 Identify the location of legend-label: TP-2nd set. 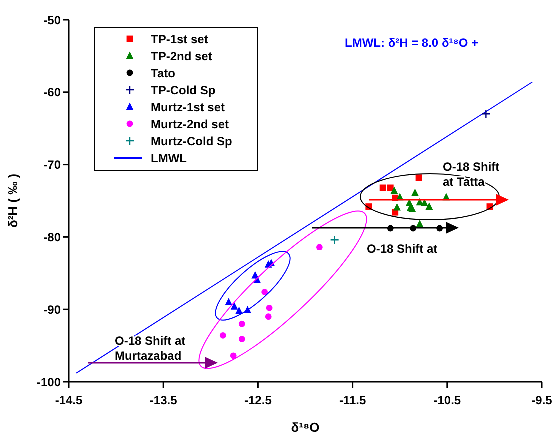
(181, 57).